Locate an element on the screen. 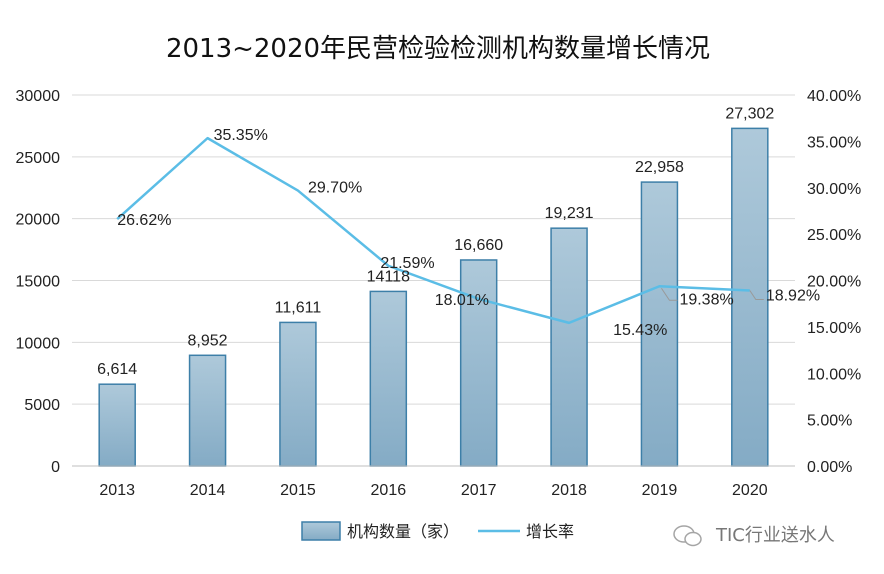 This screenshot has width=884, height=574. x-tick-label: 2018 is located at coordinates (569, 490).